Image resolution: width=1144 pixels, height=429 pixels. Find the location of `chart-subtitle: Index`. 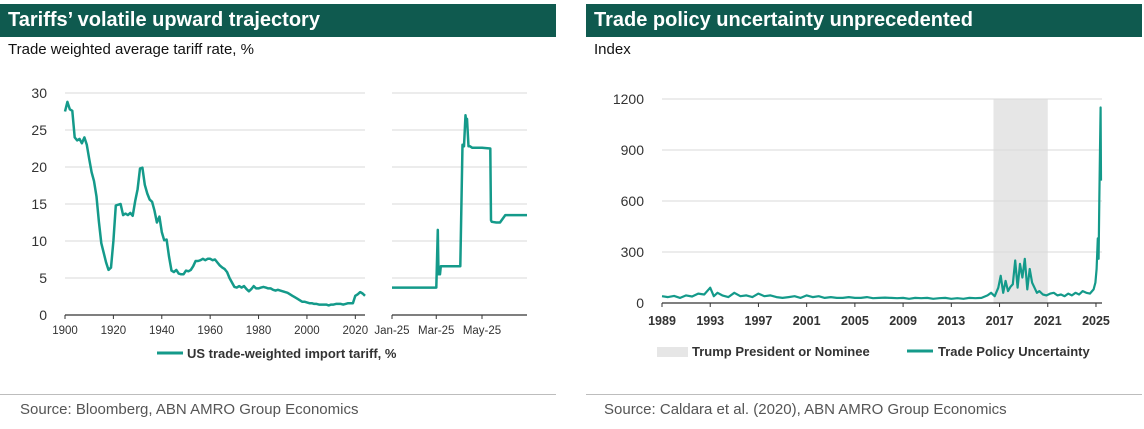

chart-subtitle: Index is located at coordinates (612, 49).